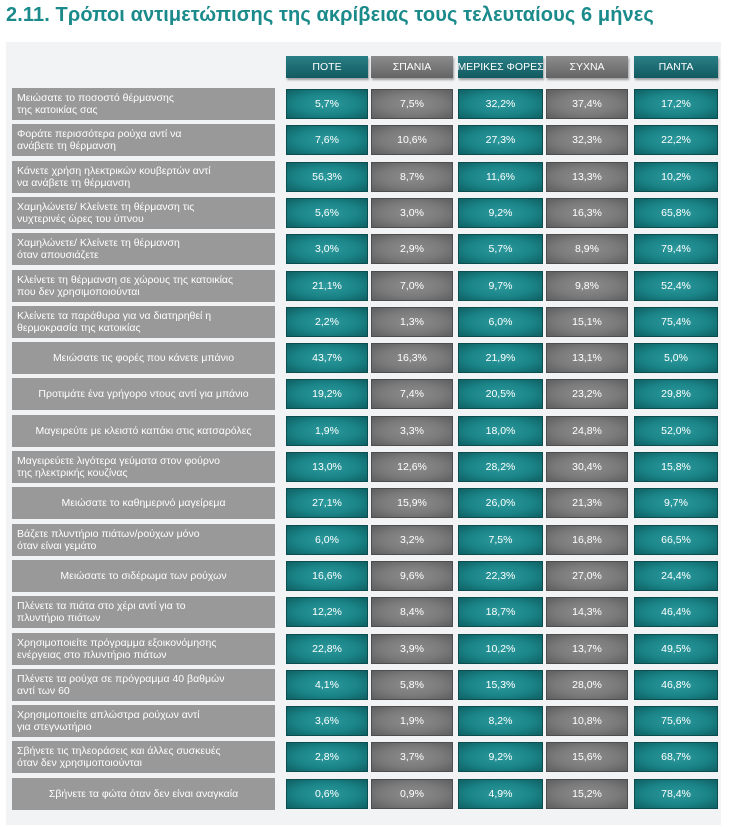 The image size is (729, 827). What do you see at coordinates (108, 534) in the screenshot?
I see `row-label-line: Βάζετε πλυντήριο πιάτων/ρούχων μόνο` at bounding box center [108, 534].